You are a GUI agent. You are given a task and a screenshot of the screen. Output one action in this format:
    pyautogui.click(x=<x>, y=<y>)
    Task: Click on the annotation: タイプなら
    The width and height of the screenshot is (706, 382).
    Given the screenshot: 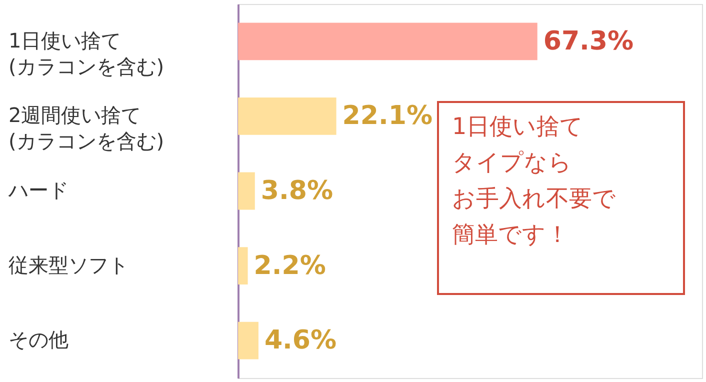 What is the action you would take?
    pyautogui.click(x=512, y=163)
    